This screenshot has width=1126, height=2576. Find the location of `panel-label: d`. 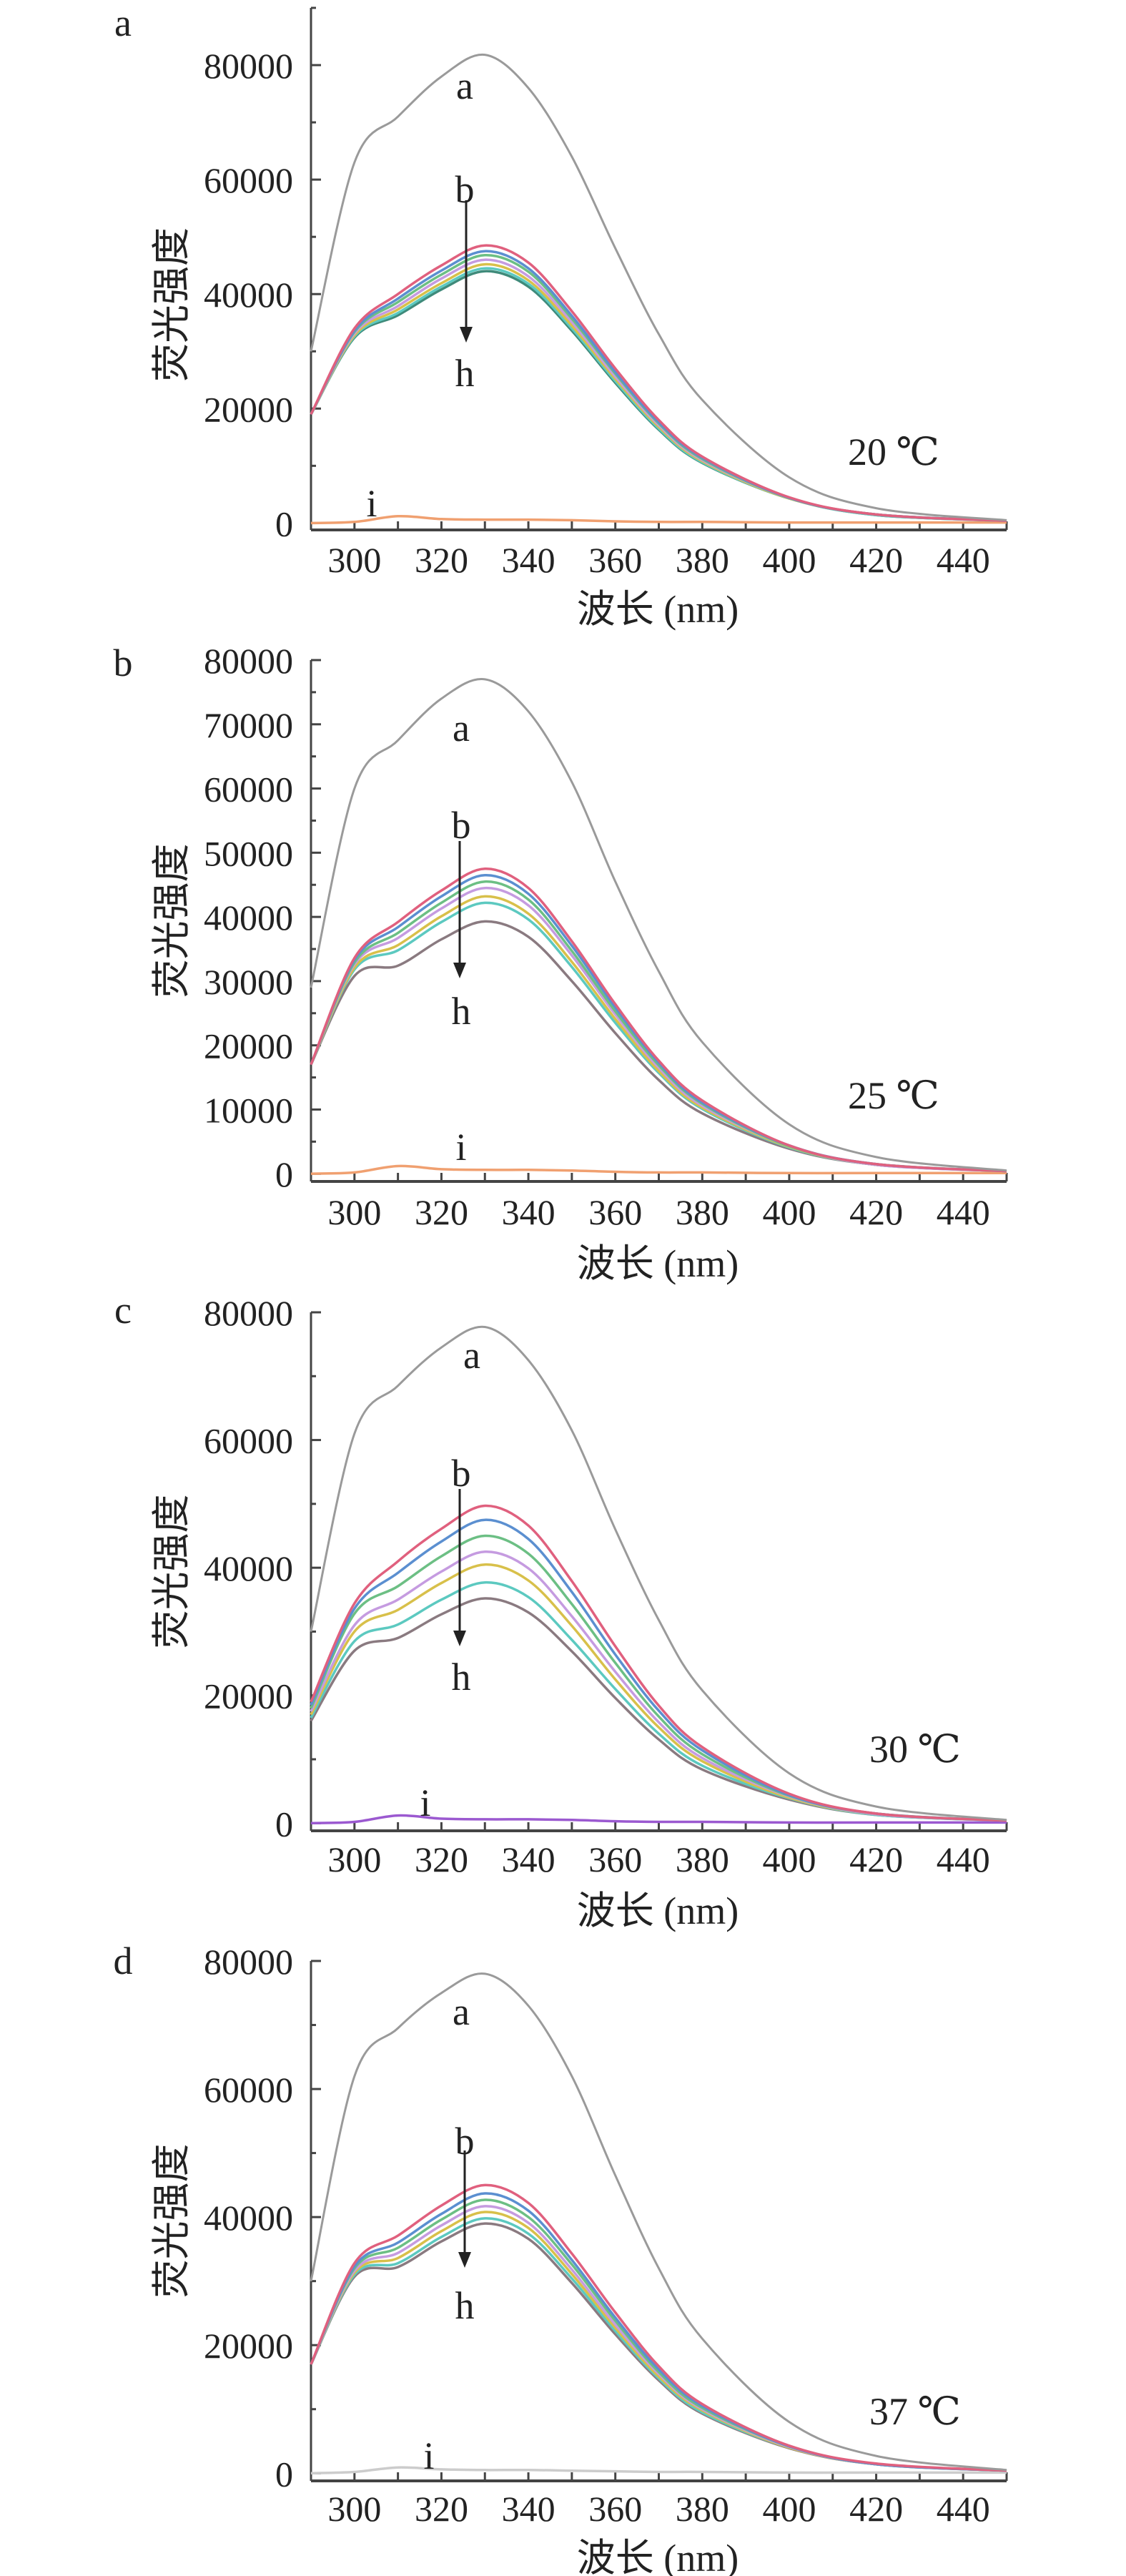

panel-label: d is located at coordinates (123, 1961).